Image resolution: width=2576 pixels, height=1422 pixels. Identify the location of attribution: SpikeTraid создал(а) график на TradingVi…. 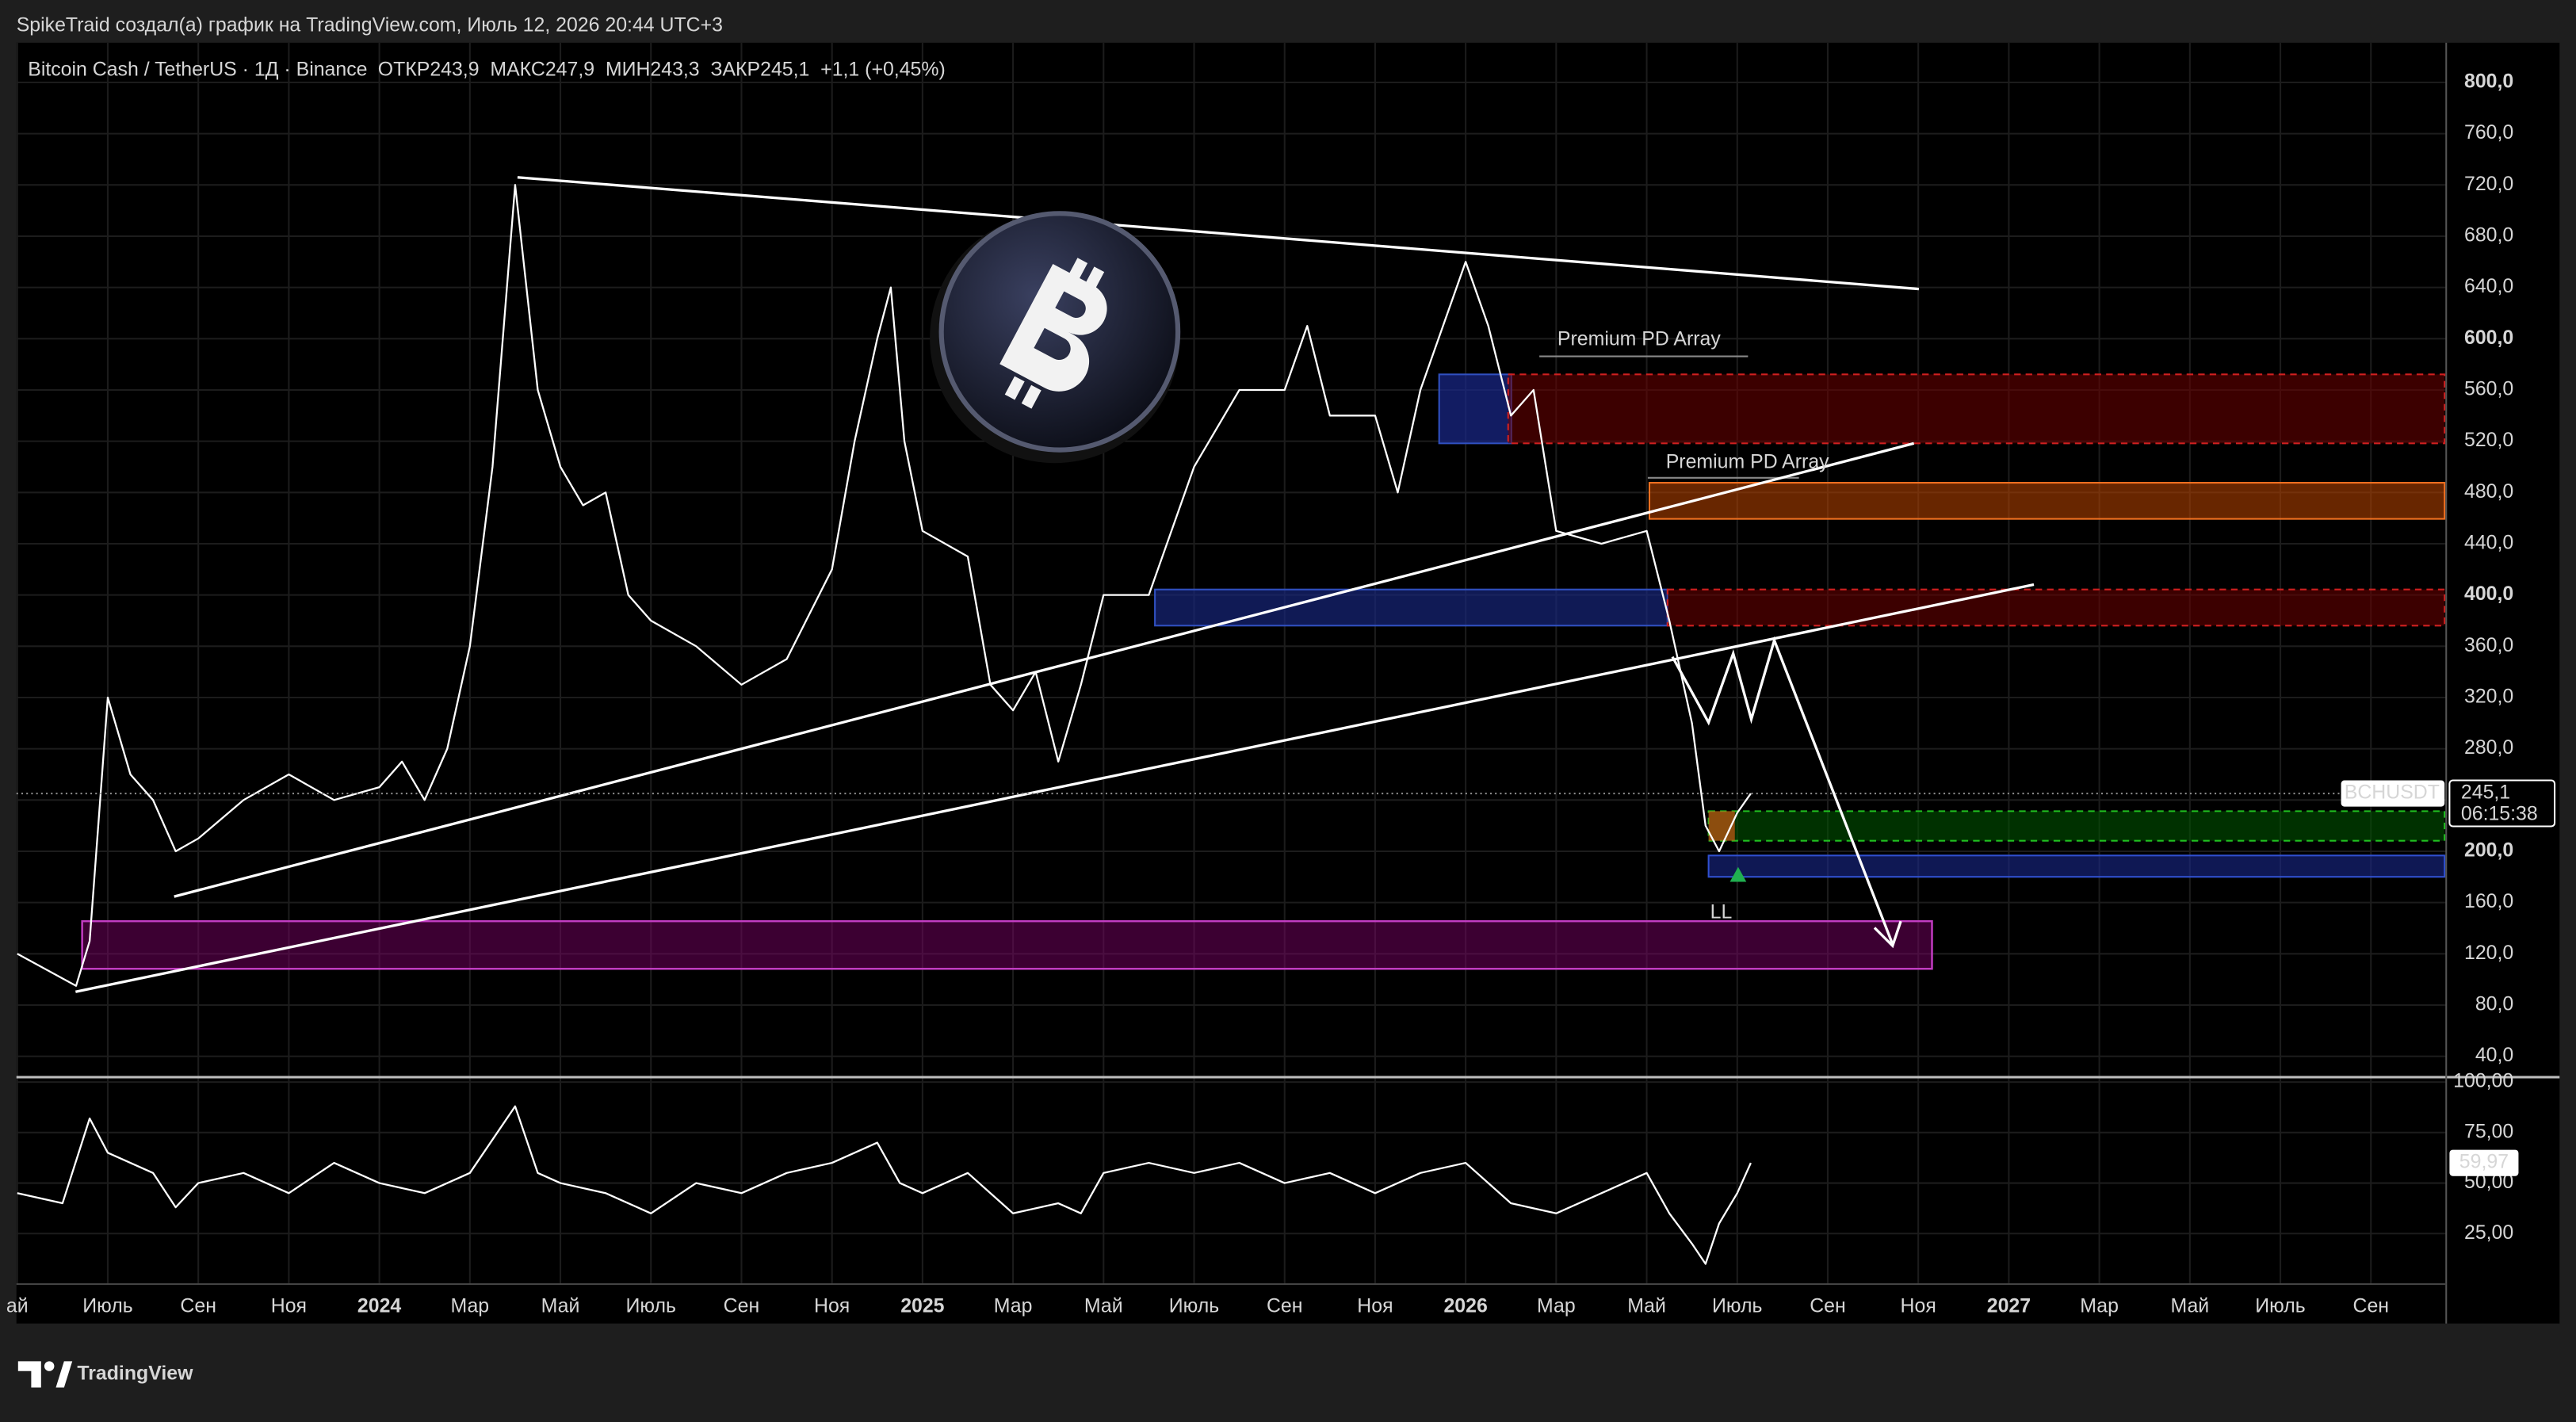
(370, 25).